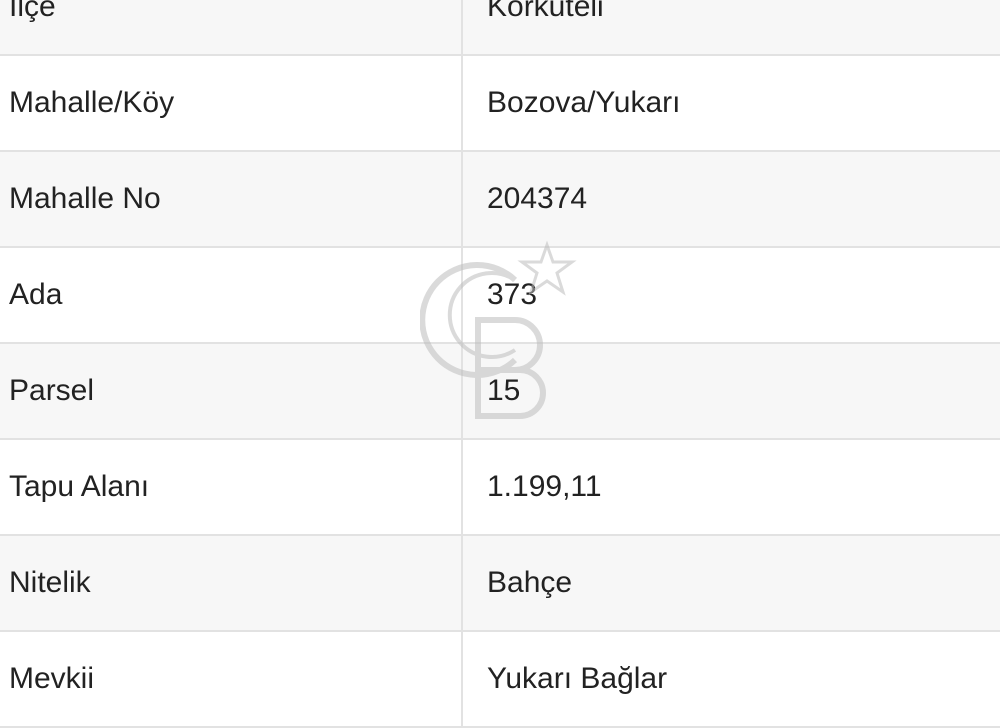  What do you see at coordinates (512, 294) in the screenshot?
I see `row-value: 373` at bounding box center [512, 294].